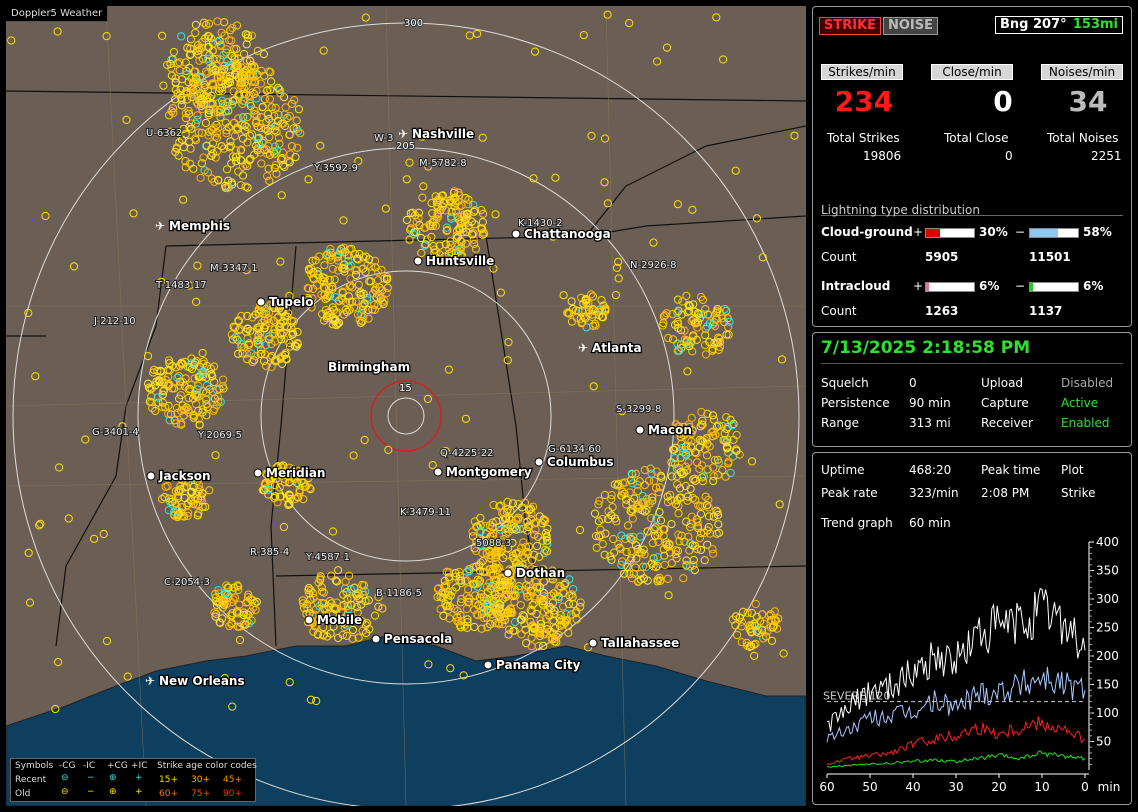 The height and width of the screenshot is (812, 1138). I want to click on close-per-min-button: Close/min, so click(972, 72).